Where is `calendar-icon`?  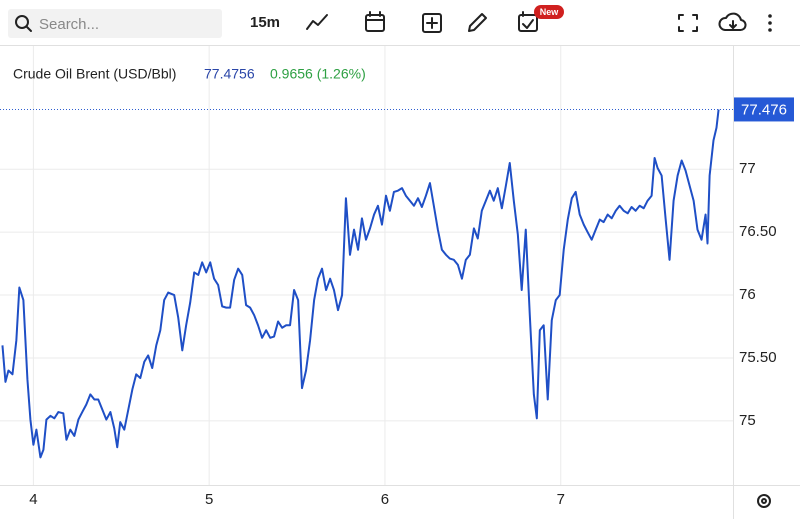 calendar-icon is located at coordinates (375, 21).